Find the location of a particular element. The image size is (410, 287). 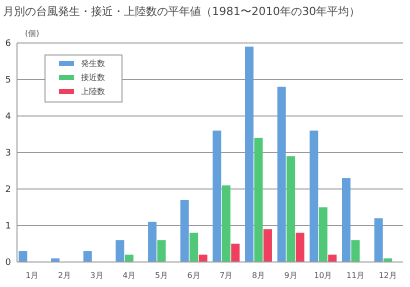

legend-label: 上陸数 is located at coordinates (93, 91).